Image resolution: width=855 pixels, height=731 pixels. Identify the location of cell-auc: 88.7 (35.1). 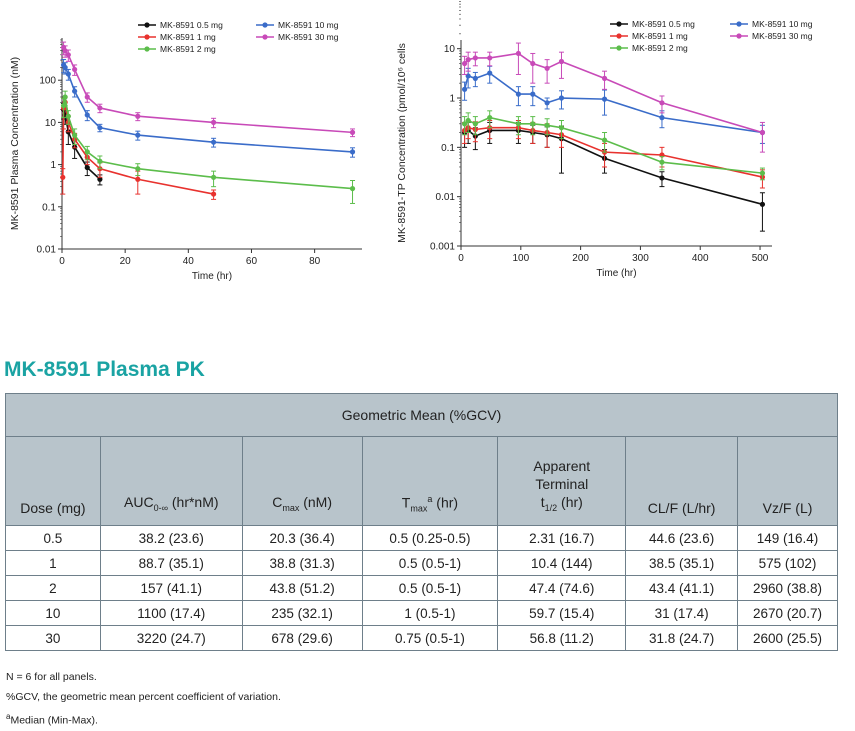
(171, 563).